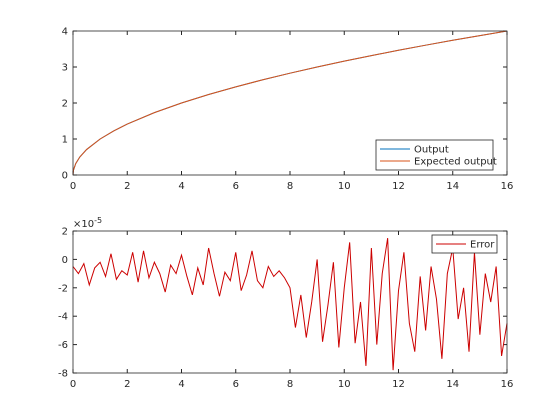 The height and width of the screenshot is (420, 560). I want to click on multiplier-exponent: -5, so click(98, 220).